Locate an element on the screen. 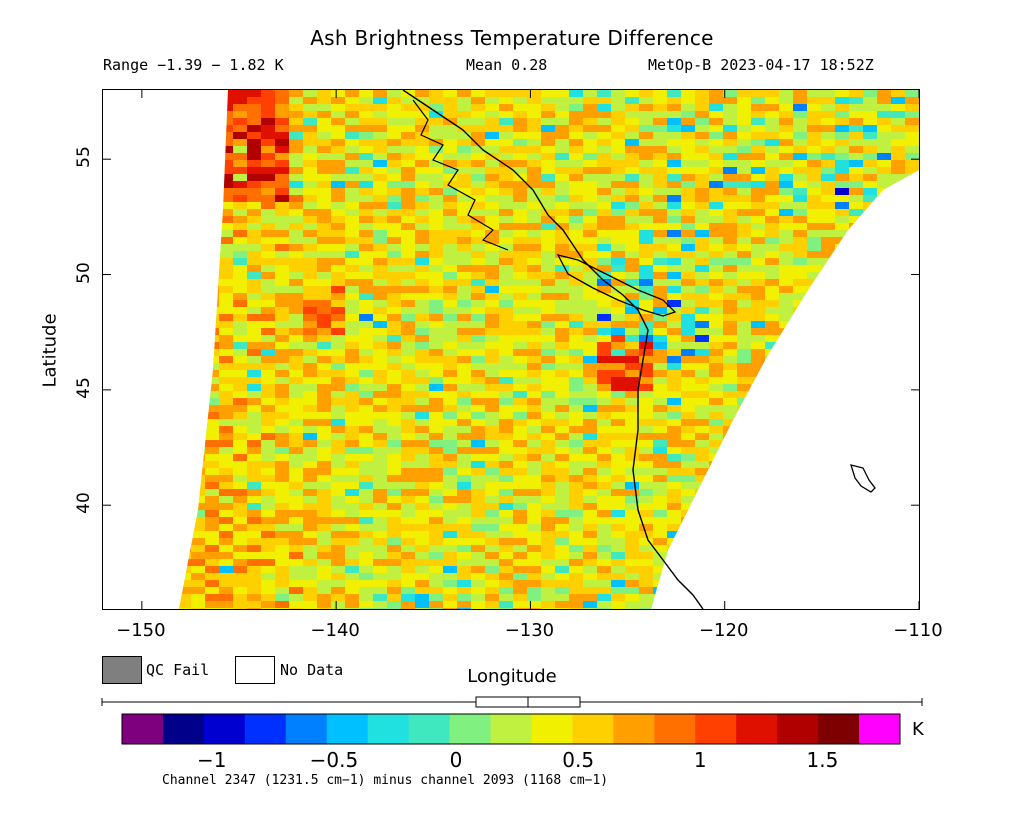 The width and height of the screenshot is (1024, 813). colorbar-tick-label: −0.5 is located at coordinates (334, 760).